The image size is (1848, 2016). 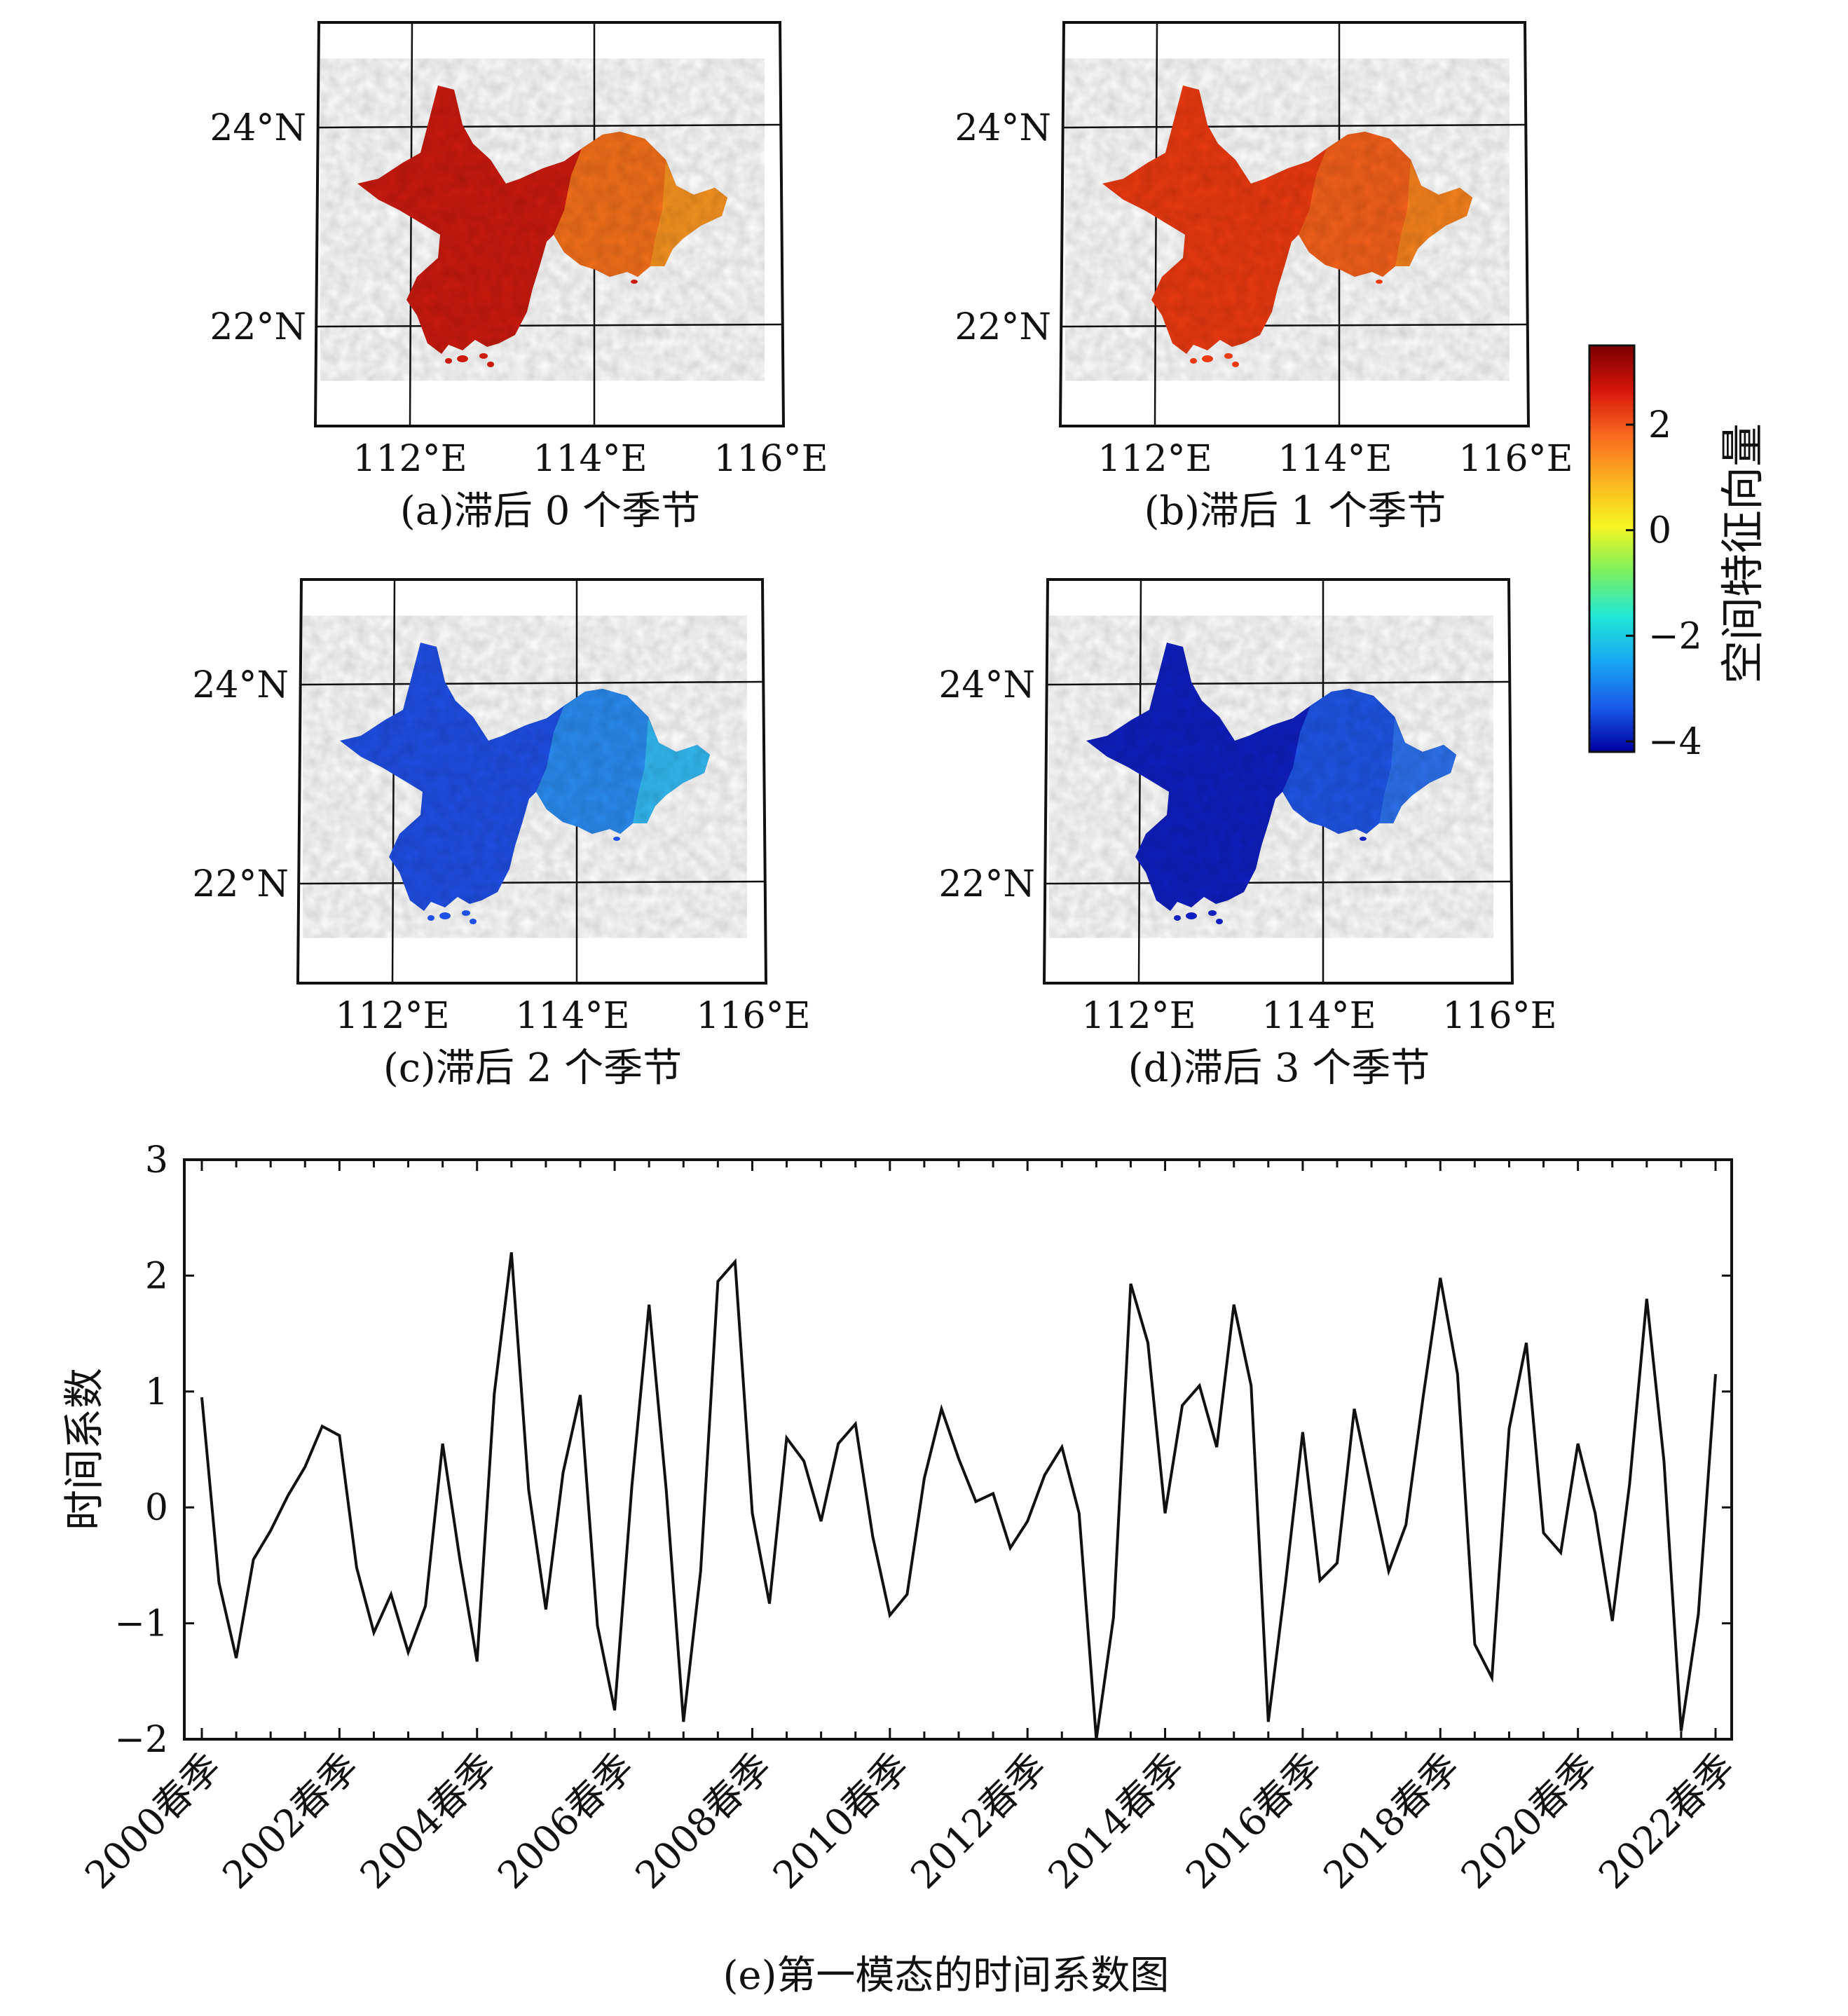 I want to click on map-panel-b: 24°N 22°N 112°E 114°E 116°E (b)滞后 1 个季节, so click(x=1264, y=277).